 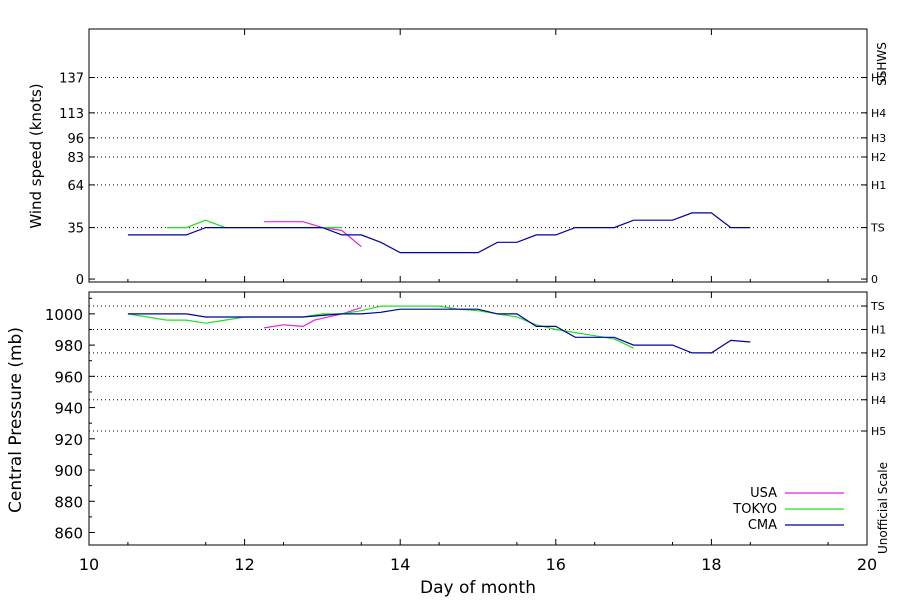 I want to click on pressure-line-cma, so click(x=439, y=331).